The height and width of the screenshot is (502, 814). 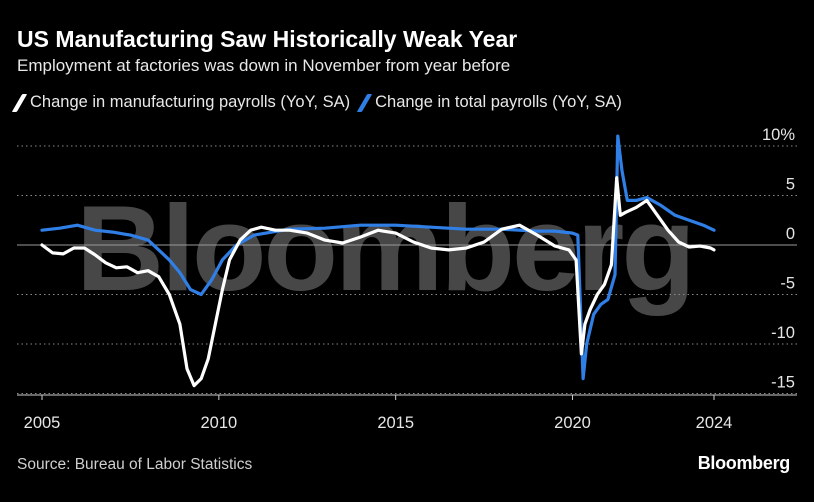 I want to click on x-tick-label: 2005, so click(x=42, y=423).